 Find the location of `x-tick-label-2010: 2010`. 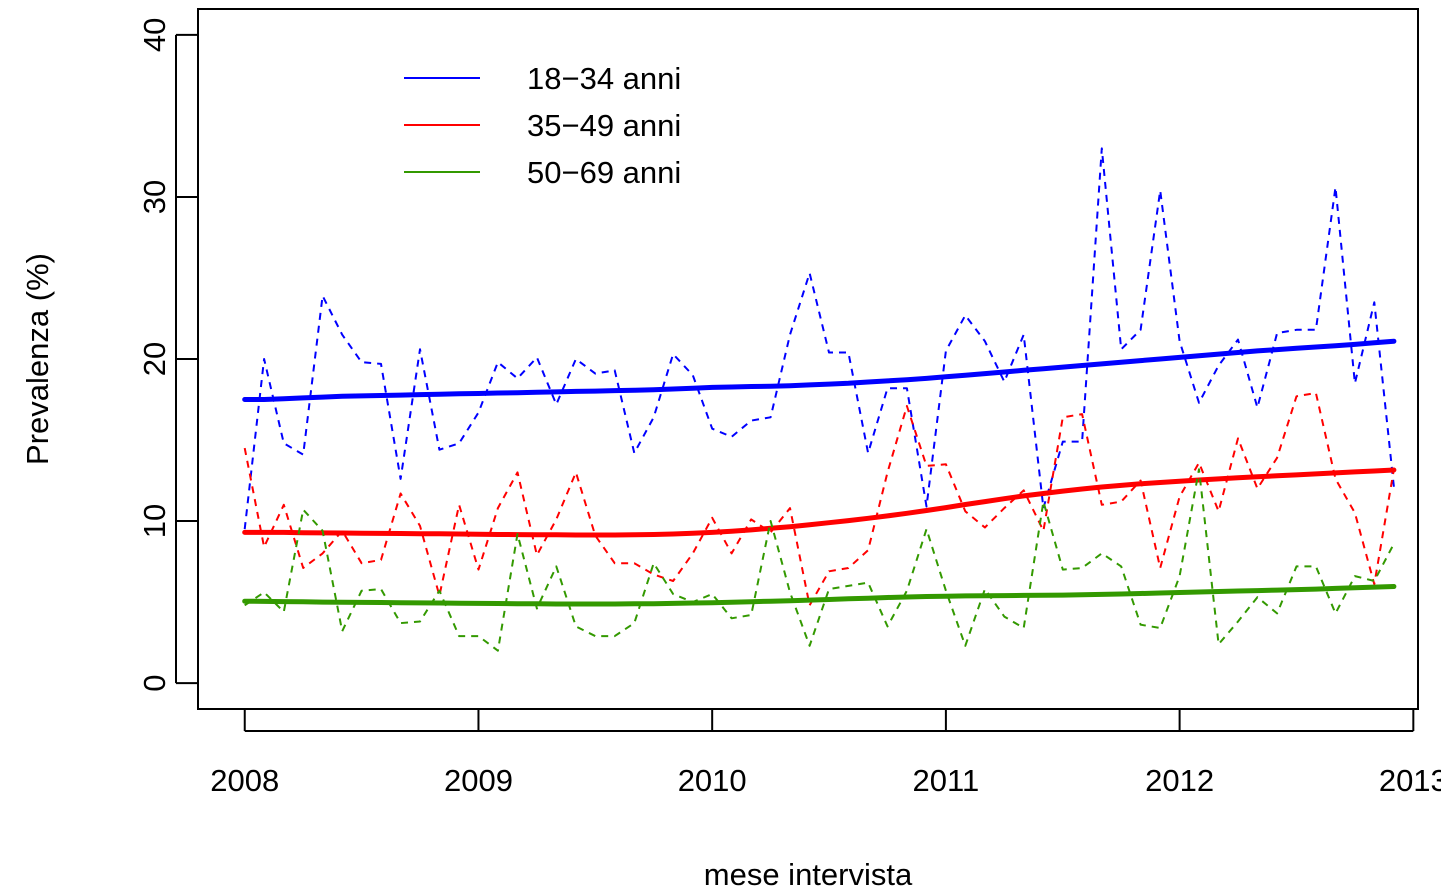

x-tick-label-2010: 2010 is located at coordinates (712, 780).